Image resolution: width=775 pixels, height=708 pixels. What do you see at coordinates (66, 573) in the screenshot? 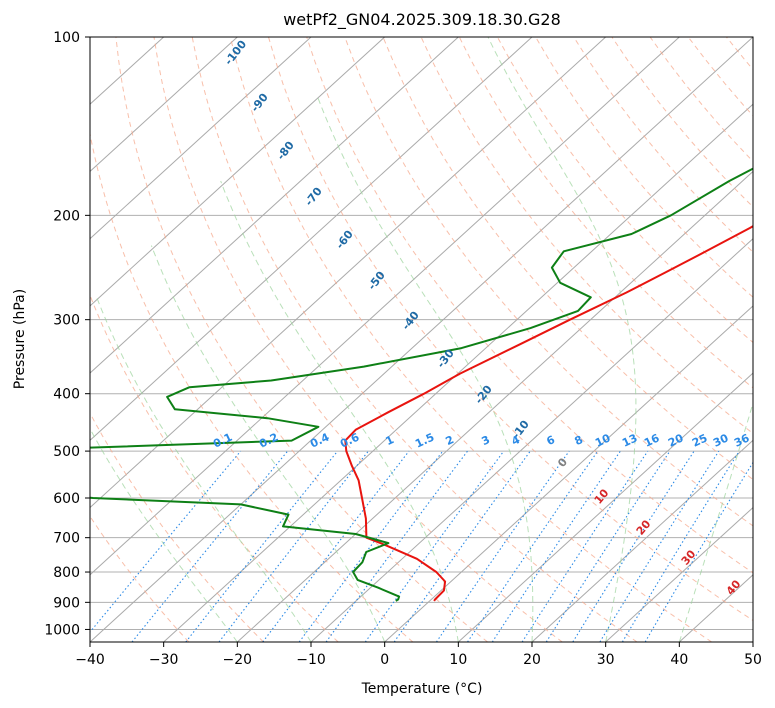
I see `y-tick-label: 800` at bounding box center [66, 573].